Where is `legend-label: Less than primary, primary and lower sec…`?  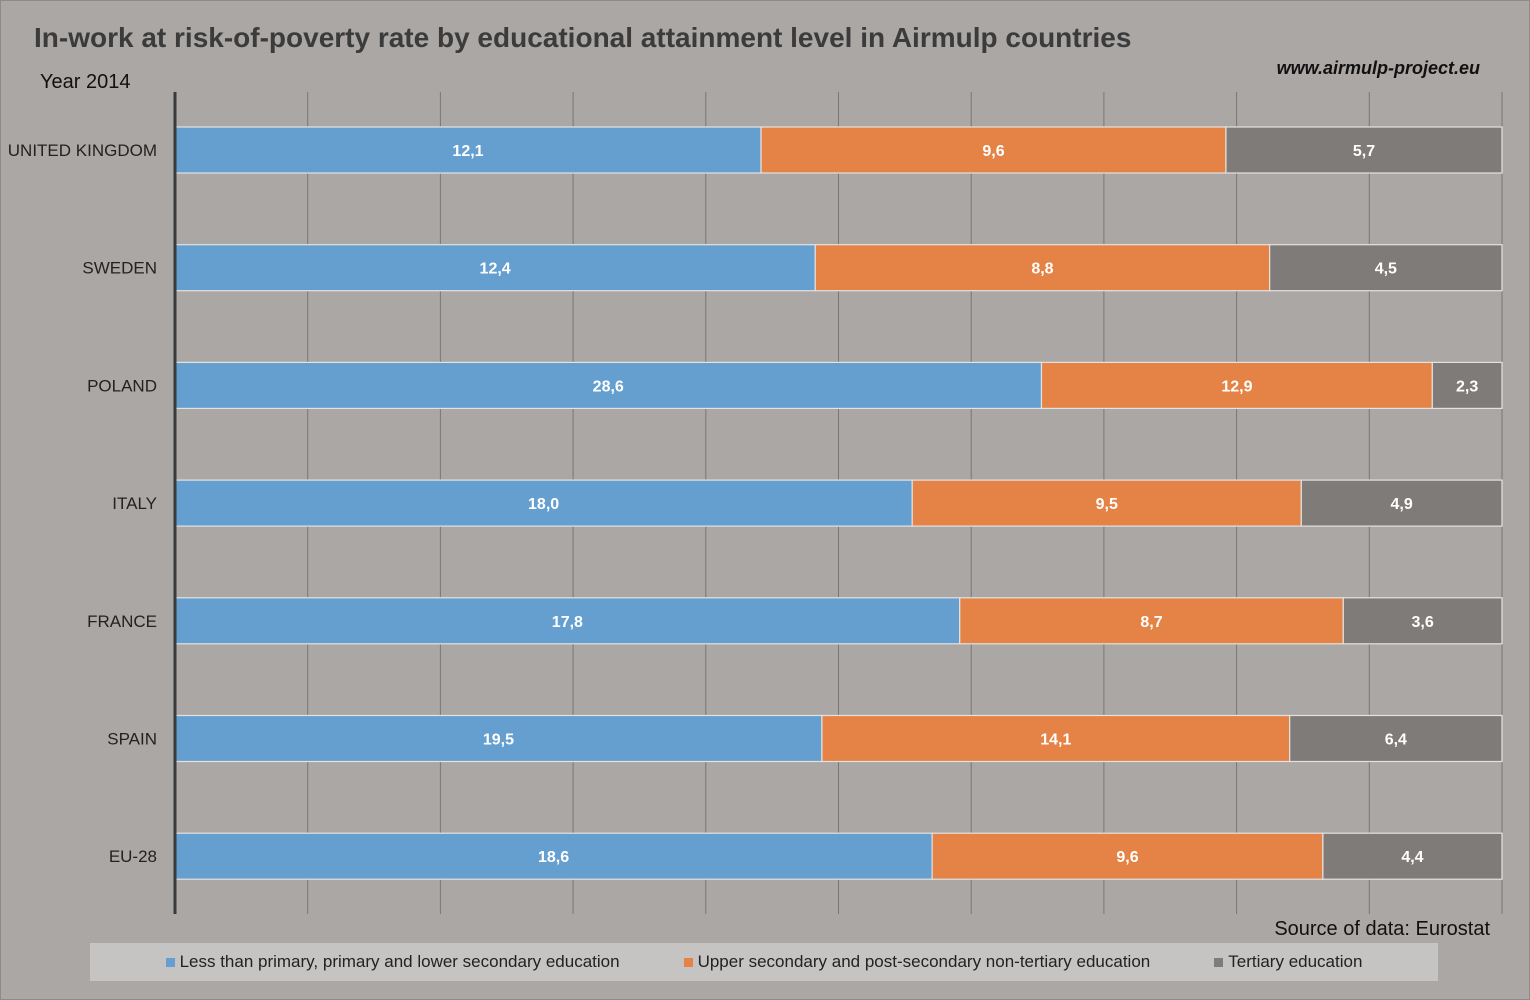
legend-label: Less than primary, primary and lower sec… is located at coordinates (399, 961).